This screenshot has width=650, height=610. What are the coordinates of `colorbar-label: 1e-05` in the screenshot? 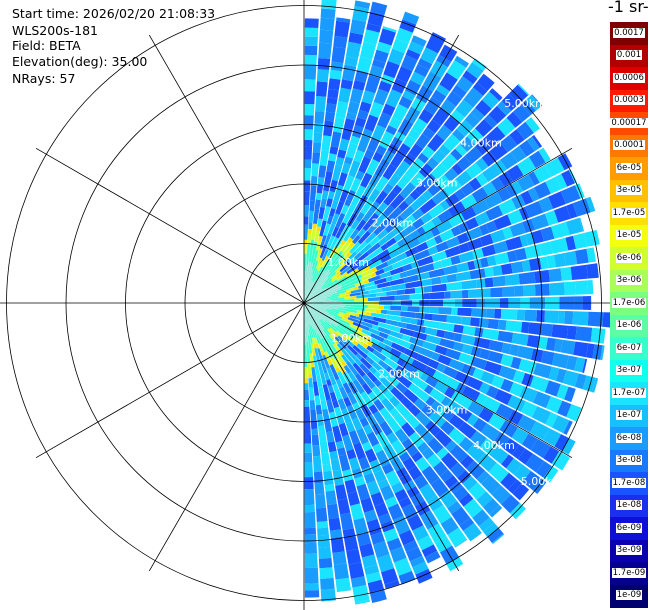 It's located at (629, 235).